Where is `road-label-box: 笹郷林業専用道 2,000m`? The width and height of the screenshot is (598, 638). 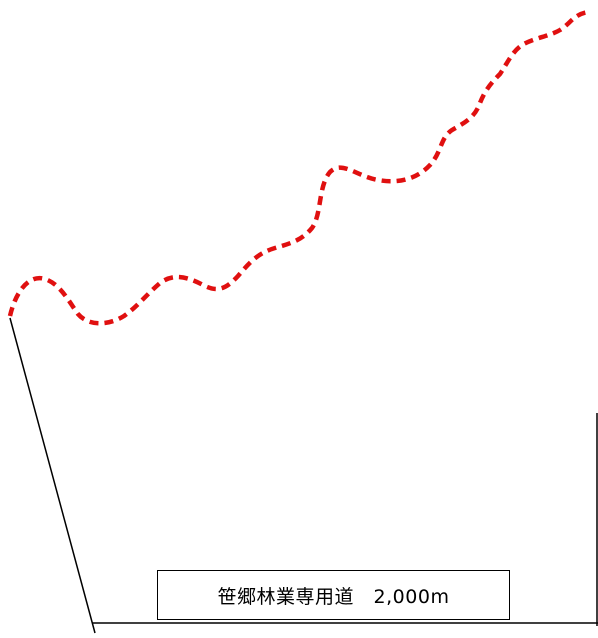 road-label-box: 笹郷林業専用道 2,000m is located at coordinates (333, 595).